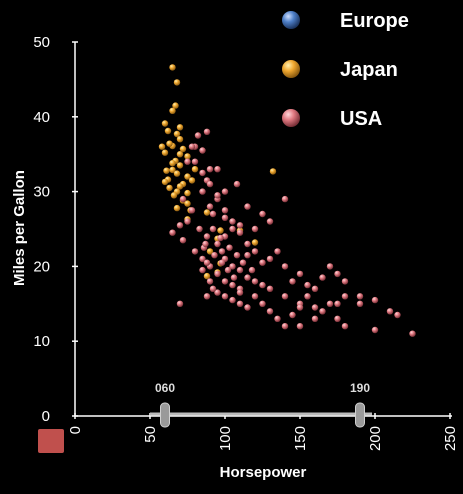  Describe the element at coordinates (41, 42) in the screenshot. I see `y-tick-label: 50` at that location.